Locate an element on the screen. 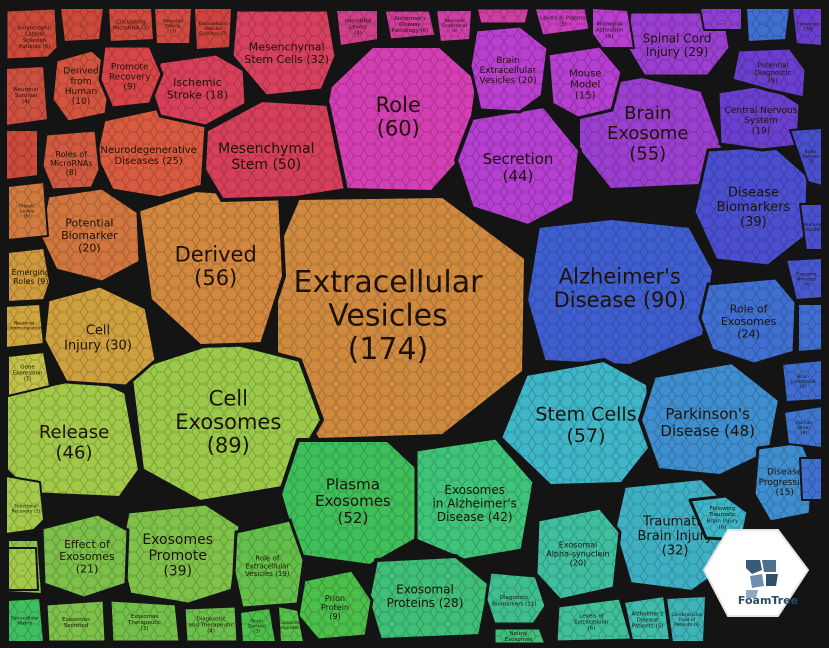 The image size is (829, 648). cell-diagnostic-biomarkers: Diagnostic Biomarkers (11) is located at coordinates (516, 598).